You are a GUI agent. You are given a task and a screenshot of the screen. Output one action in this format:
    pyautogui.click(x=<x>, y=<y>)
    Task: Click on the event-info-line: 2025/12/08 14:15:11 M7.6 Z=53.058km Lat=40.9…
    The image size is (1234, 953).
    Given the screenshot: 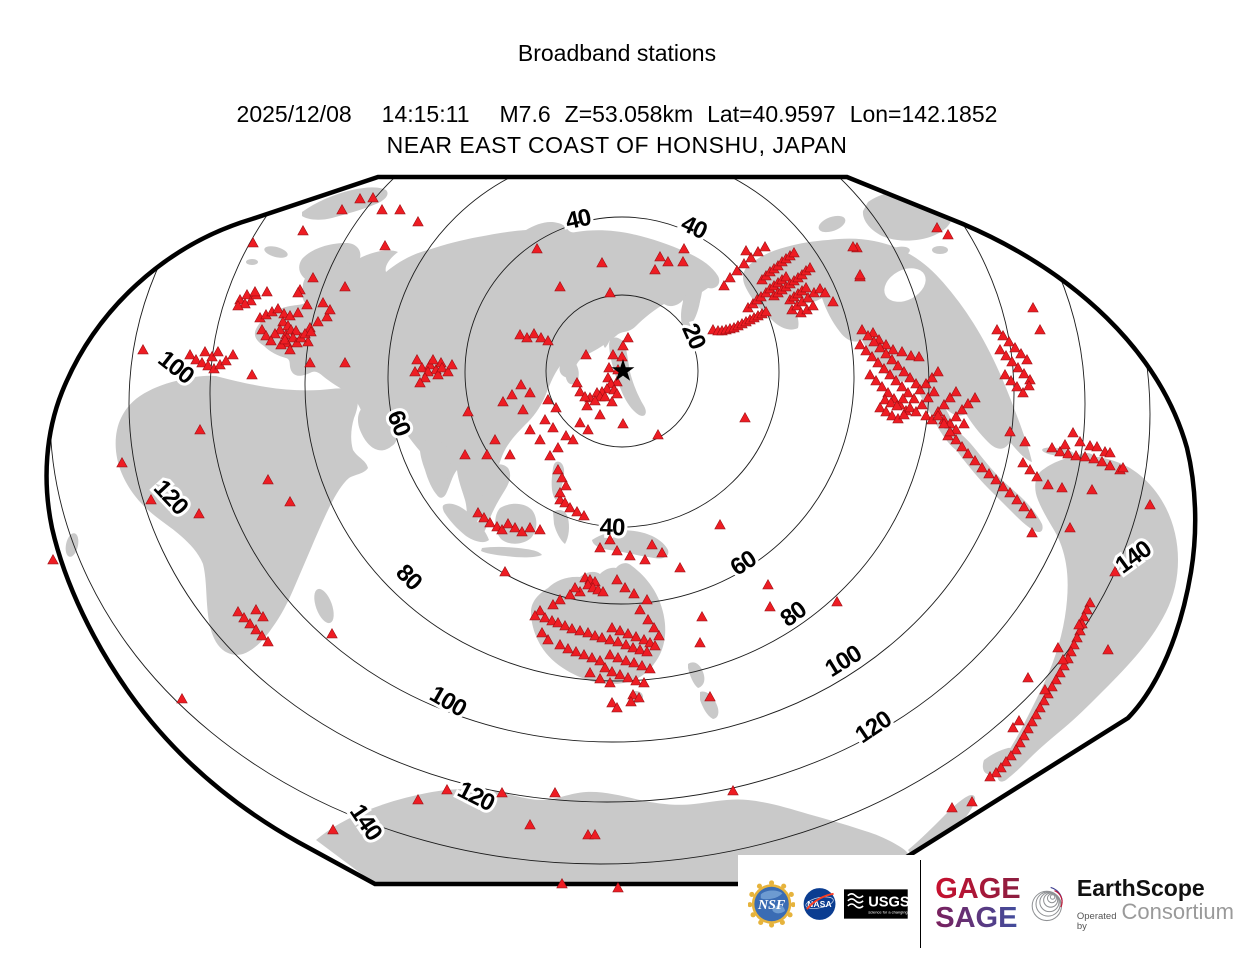 What is the action you would take?
    pyautogui.click(x=617, y=114)
    